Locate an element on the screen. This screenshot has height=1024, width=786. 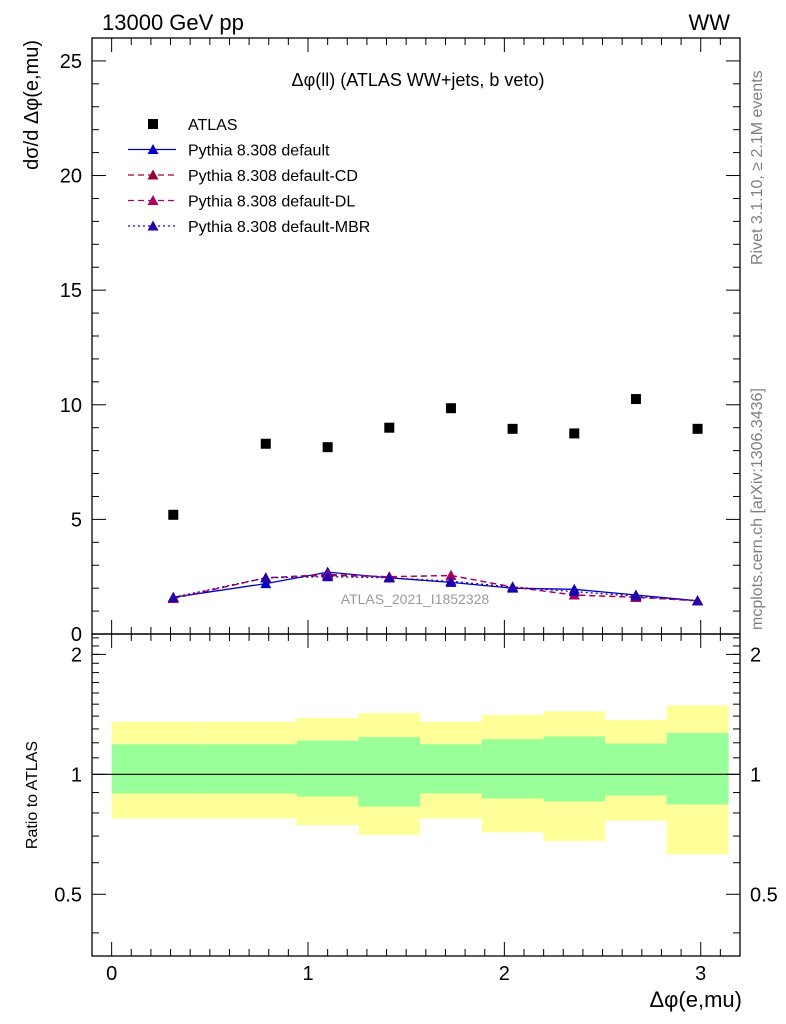
legend-label: Pythia 8.308 default is located at coordinates (259, 151).